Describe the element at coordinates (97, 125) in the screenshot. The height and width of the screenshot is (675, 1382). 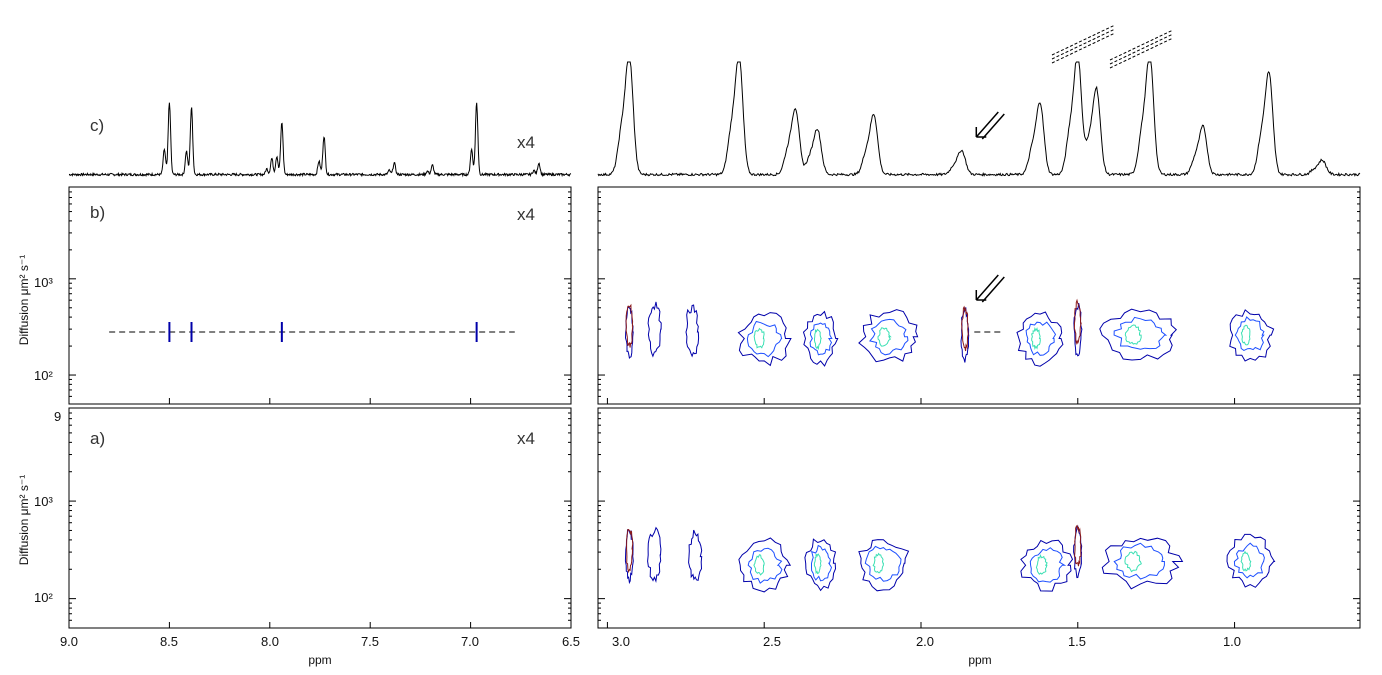
I see `panel-c-label: c)` at that location.